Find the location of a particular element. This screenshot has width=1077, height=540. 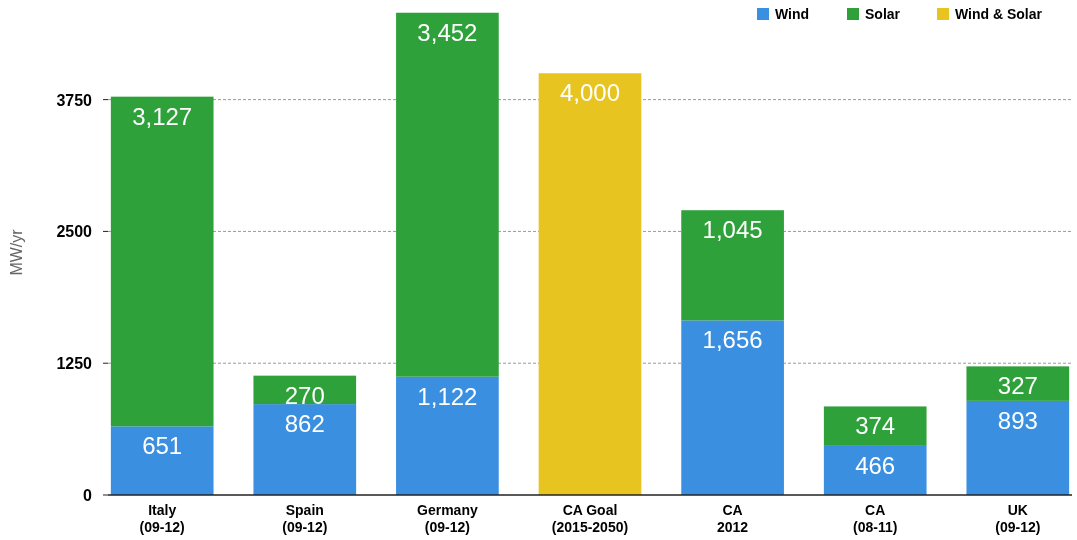

data-label: 4,000 is located at coordinates (590, 93).